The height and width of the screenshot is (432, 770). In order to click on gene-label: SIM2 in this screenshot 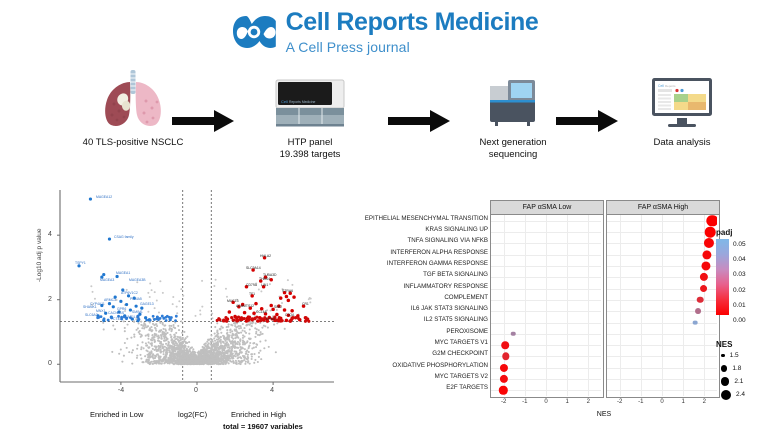, I will do `click(278, 307)`.